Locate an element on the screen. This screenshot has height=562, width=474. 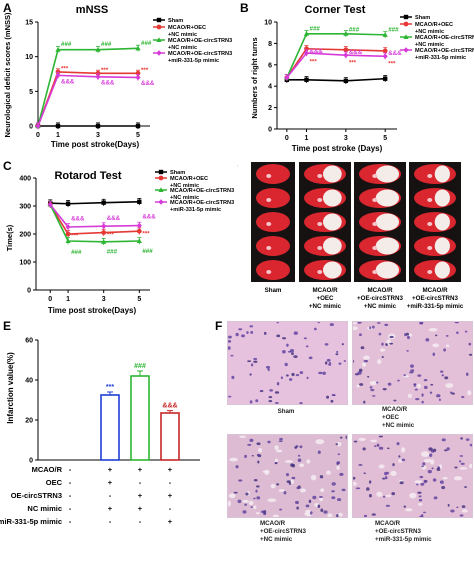
condition-value: + is located at coordinates (140, 469).